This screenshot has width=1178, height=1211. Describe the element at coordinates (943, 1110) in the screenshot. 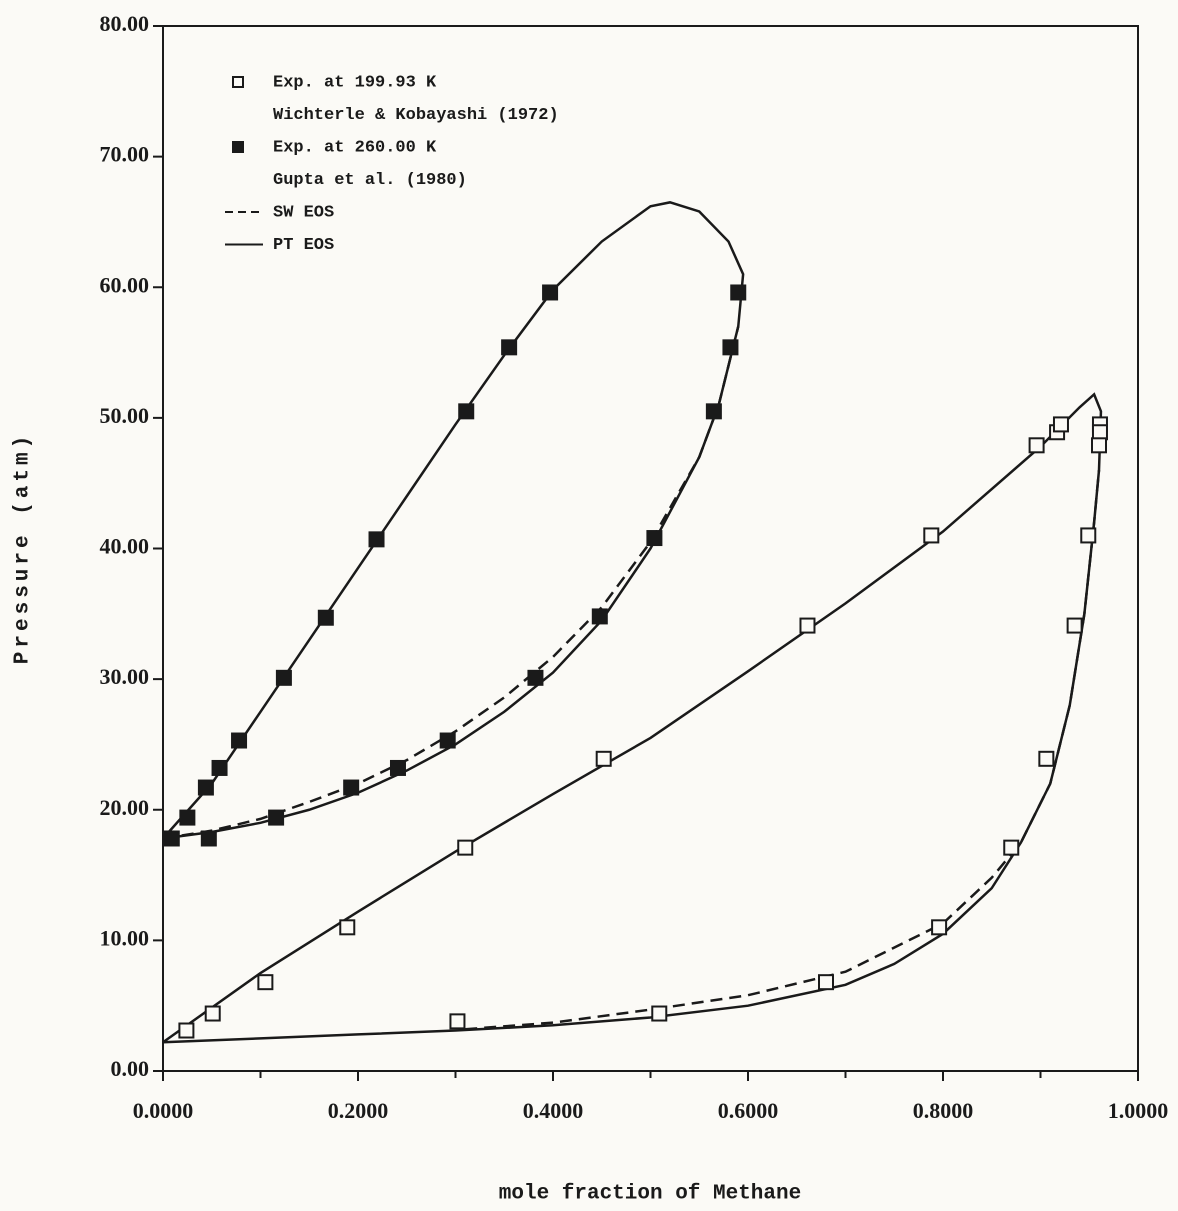

I see `x-tick-label: 0.8000` at that location.